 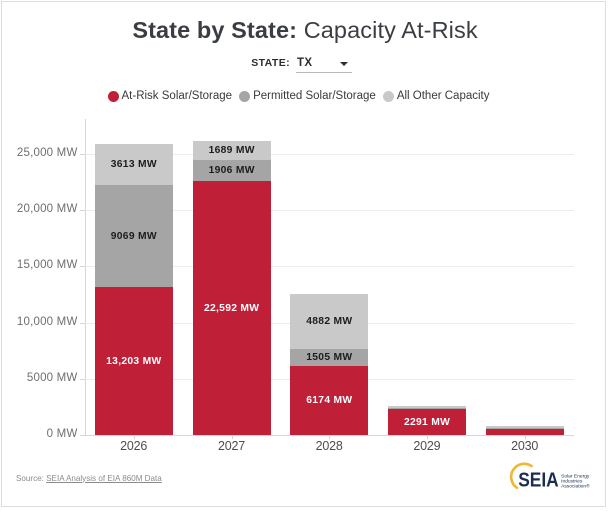 I want to click on svg-text: Solar Energy, so click(x=575, y=476).